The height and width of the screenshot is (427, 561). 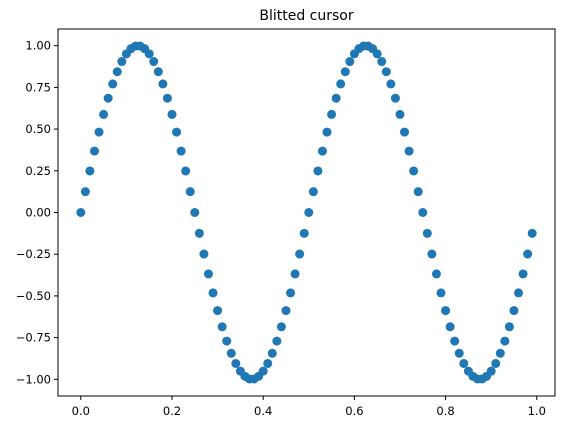 I want to click on y-tick-label: −1.00, so click(x=33, y=379).